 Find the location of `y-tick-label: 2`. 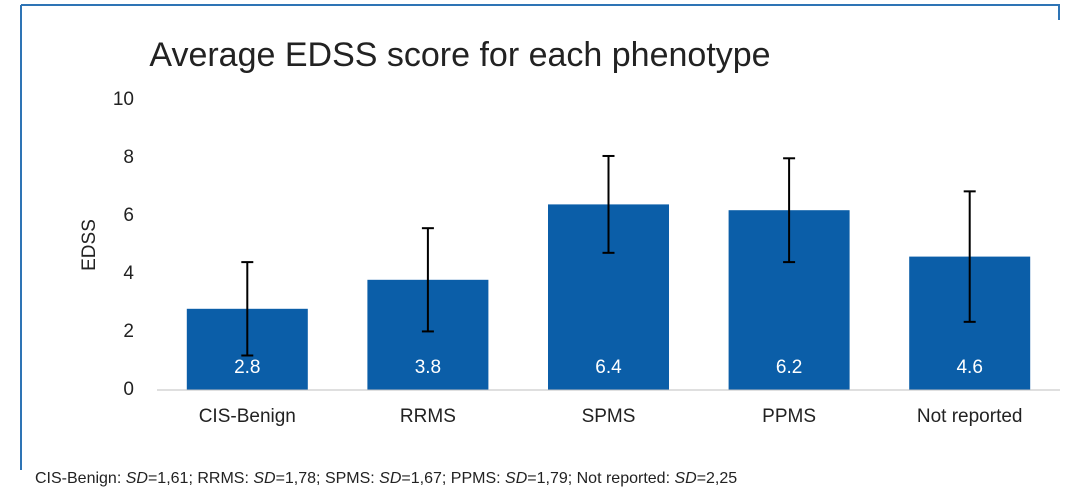

y-tick-label: 2 is located at coordinates (128, 331).